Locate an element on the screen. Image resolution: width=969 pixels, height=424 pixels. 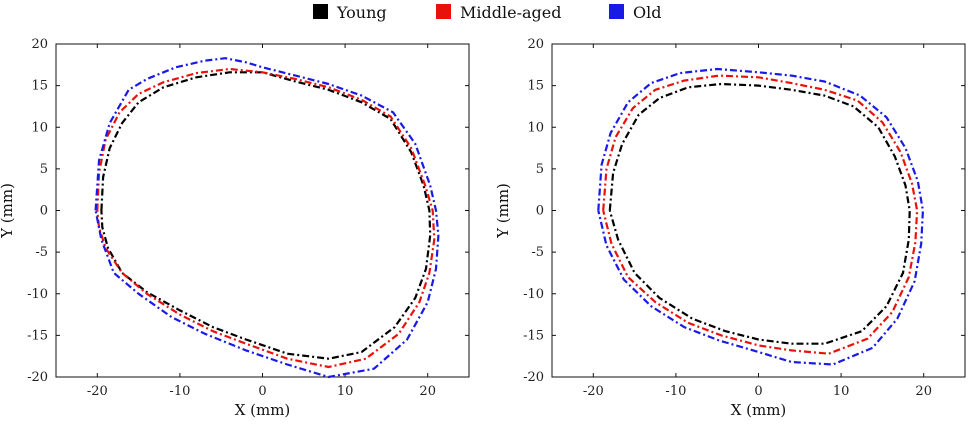
legend-item-old: Old is located at coordinates (635, 12).